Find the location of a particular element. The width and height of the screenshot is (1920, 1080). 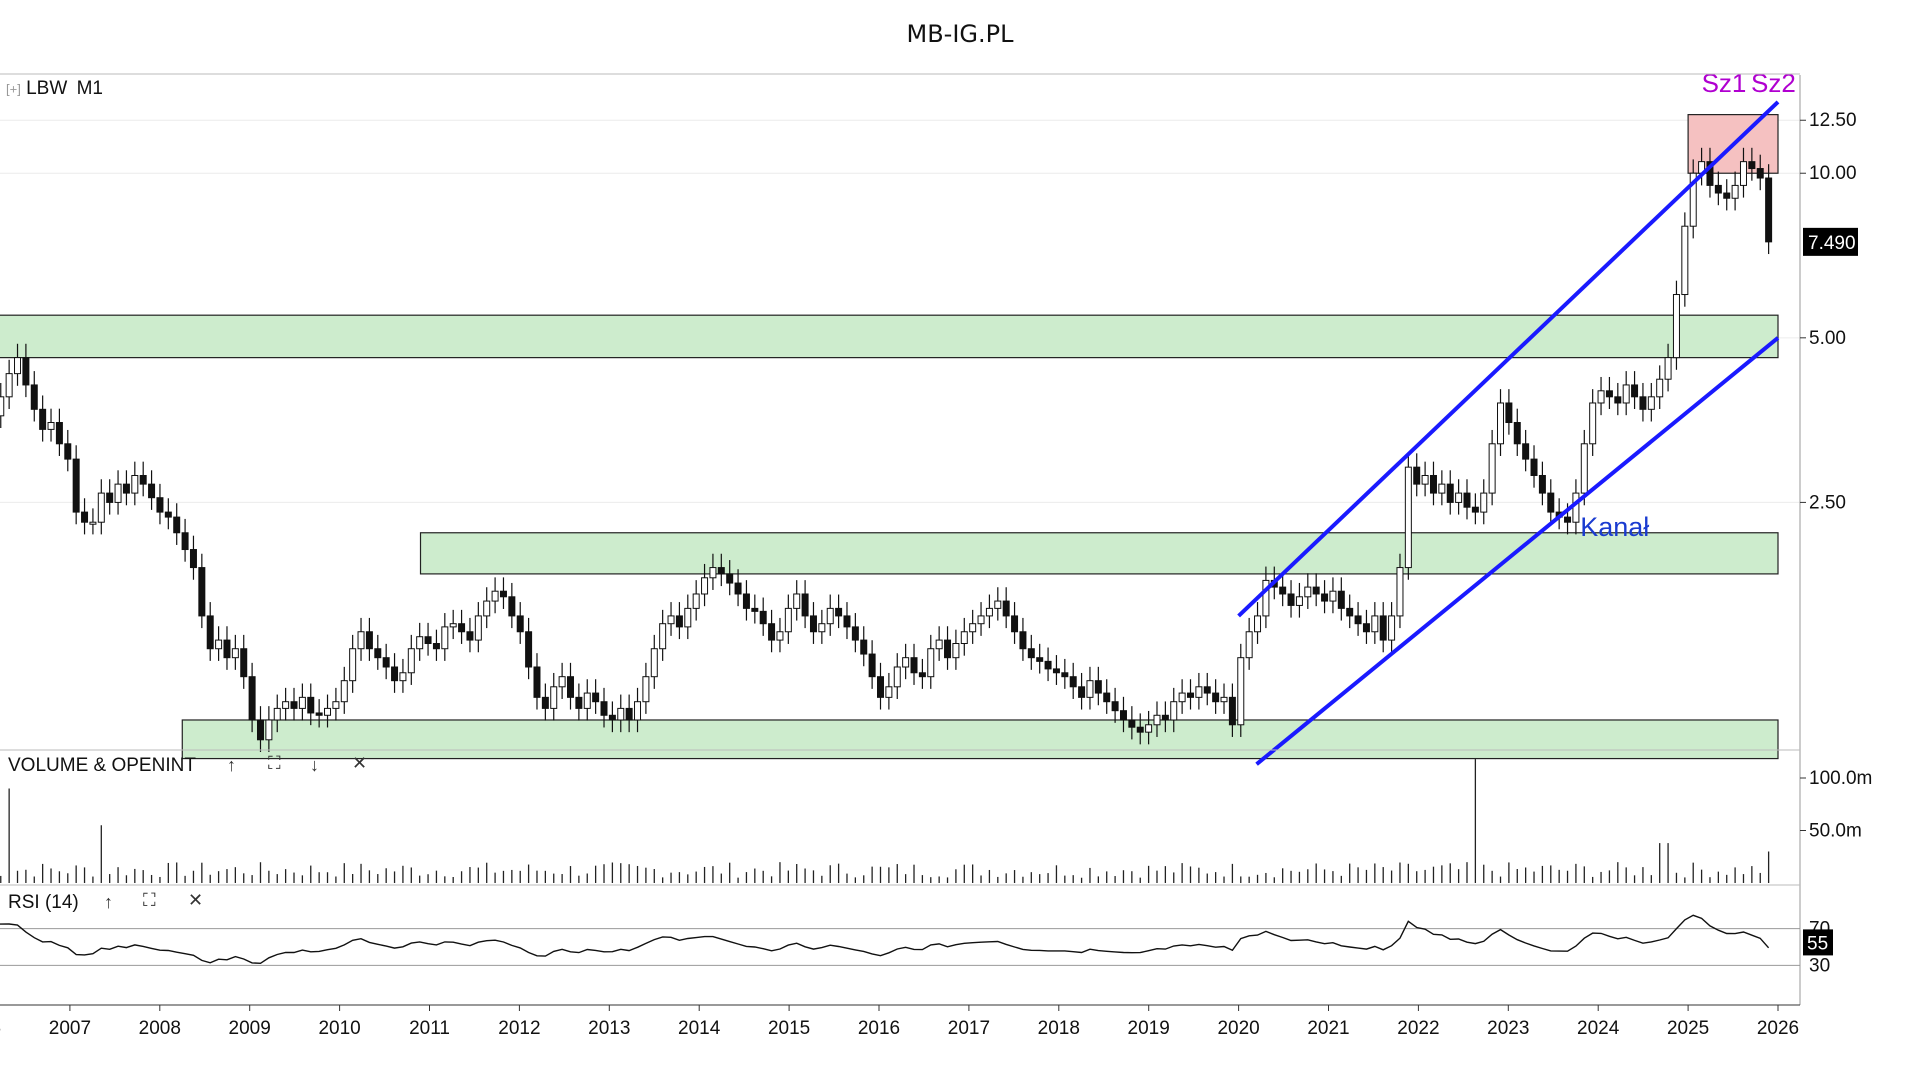

symbol-header: [+] LBW M1 is located at coordinates (54, 89).